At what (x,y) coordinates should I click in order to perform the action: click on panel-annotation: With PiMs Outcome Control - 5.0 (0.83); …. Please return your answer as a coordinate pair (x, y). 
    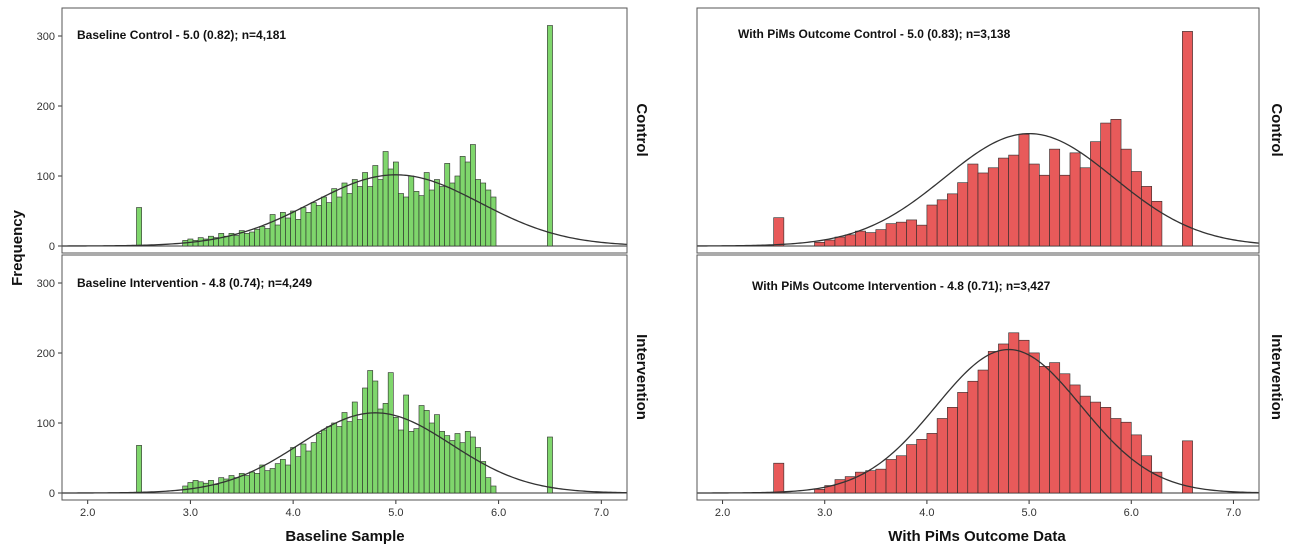
    Looking at the image, I should click on (874, 34).